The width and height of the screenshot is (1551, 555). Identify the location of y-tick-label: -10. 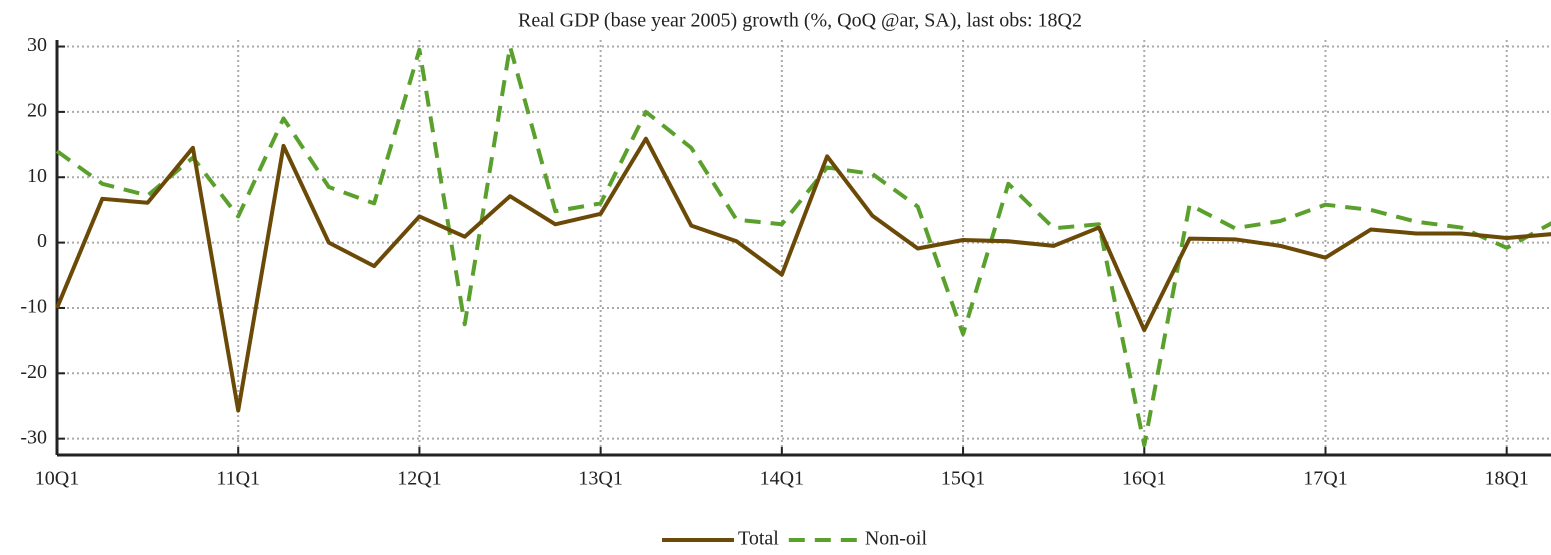
(33, 307).